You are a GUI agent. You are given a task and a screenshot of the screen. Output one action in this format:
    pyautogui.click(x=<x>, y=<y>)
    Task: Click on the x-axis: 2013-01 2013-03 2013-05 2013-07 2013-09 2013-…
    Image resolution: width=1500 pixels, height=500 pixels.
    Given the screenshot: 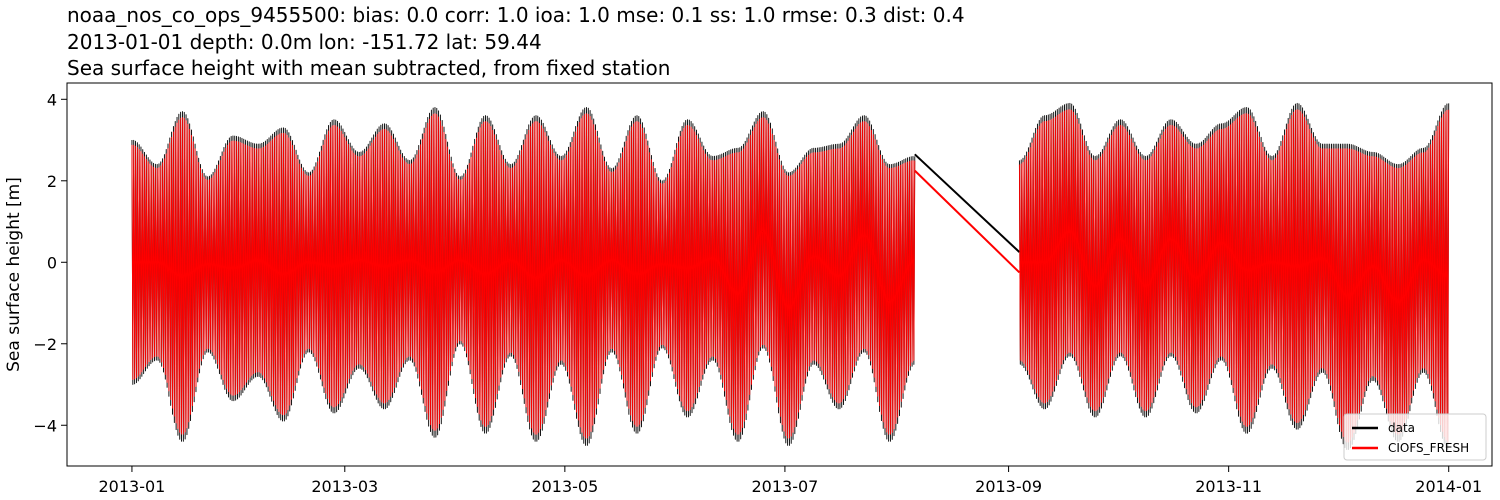 What is the action you would take?
    pyautogui.click(x=790, y=481)
    